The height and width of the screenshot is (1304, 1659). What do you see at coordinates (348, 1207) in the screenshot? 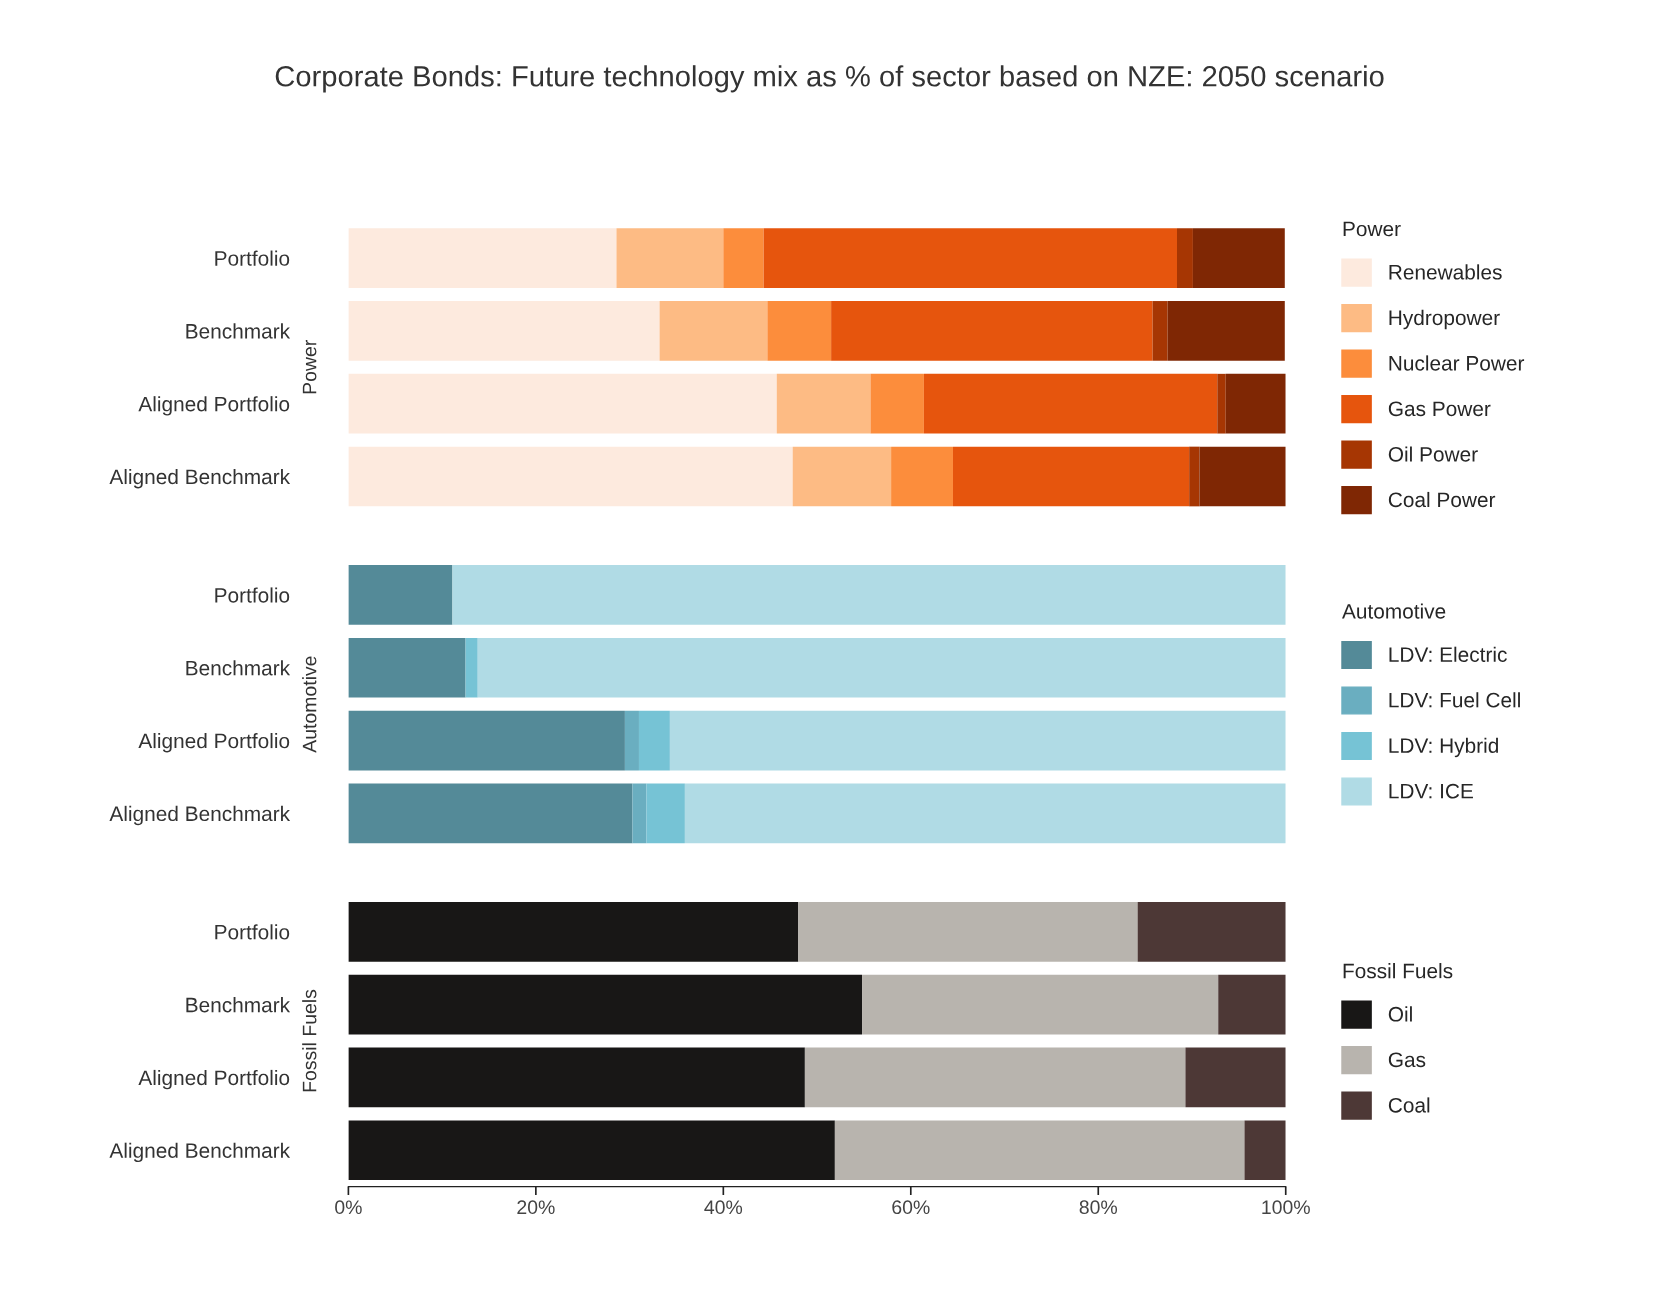
I see `x-tick-label: 0%` at bounding box center [348, 1207].